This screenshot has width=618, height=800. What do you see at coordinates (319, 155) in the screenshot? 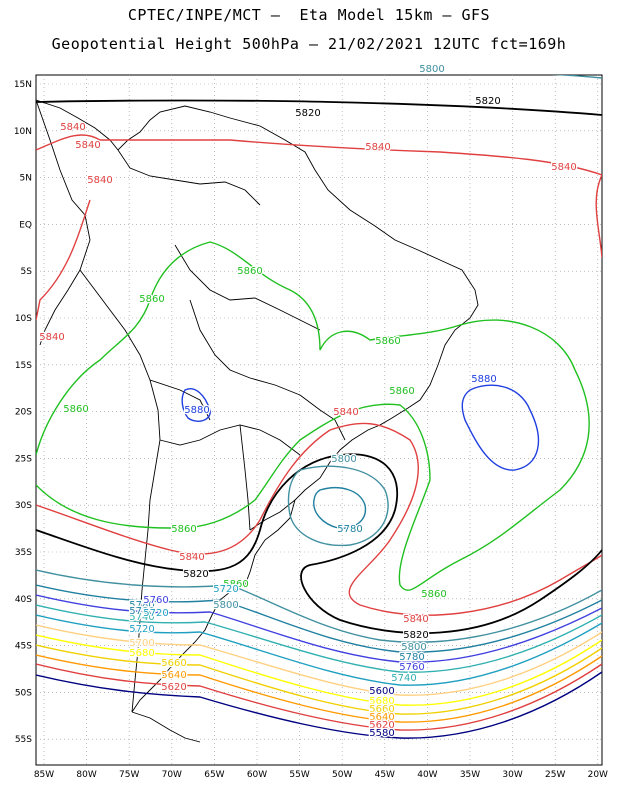
I see `contour-5840-north` at bounding box center [319, 155].